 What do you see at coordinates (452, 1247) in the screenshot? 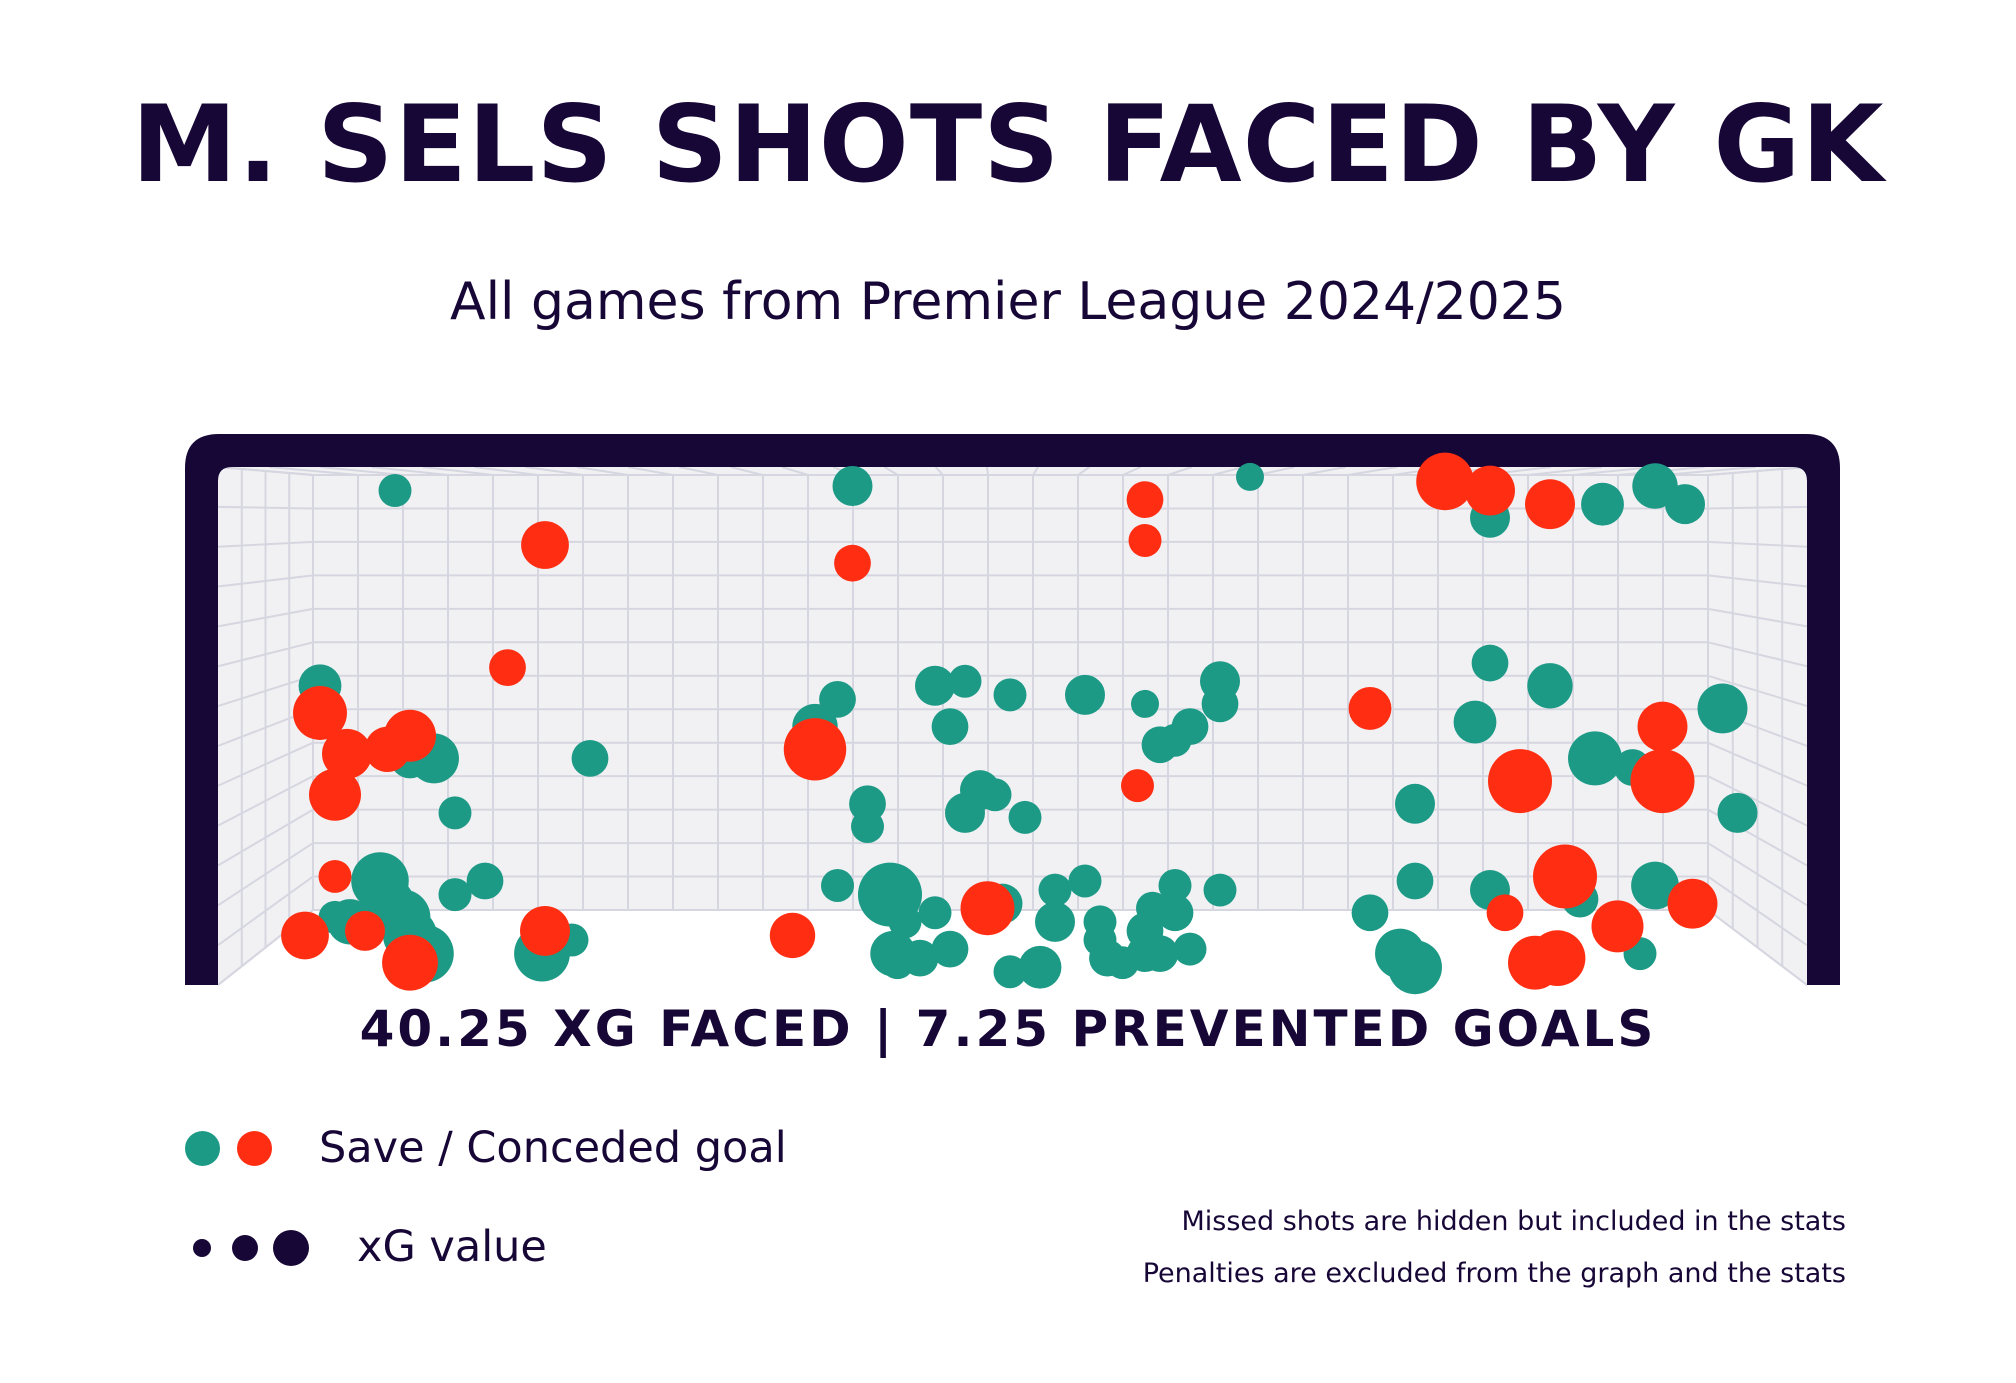
I see `legend-size-label: xG value` at bounding box center [452, 1247].